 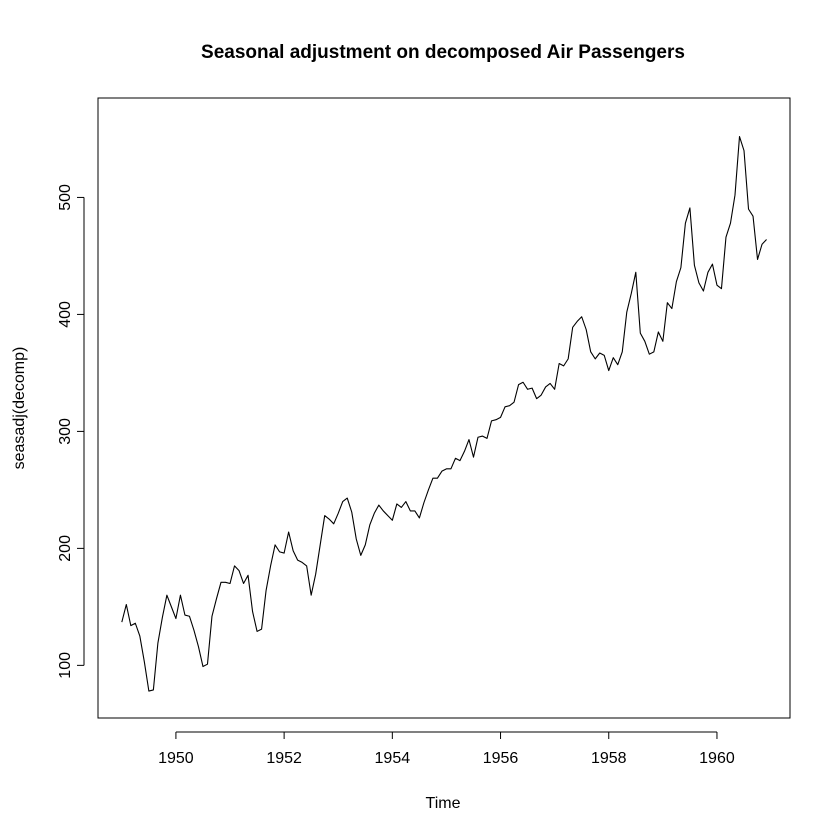 What do you see at coordinates (65, 314) in the screenshot?
I see `y-tick-label: 400` at bounding box center [65, 314].